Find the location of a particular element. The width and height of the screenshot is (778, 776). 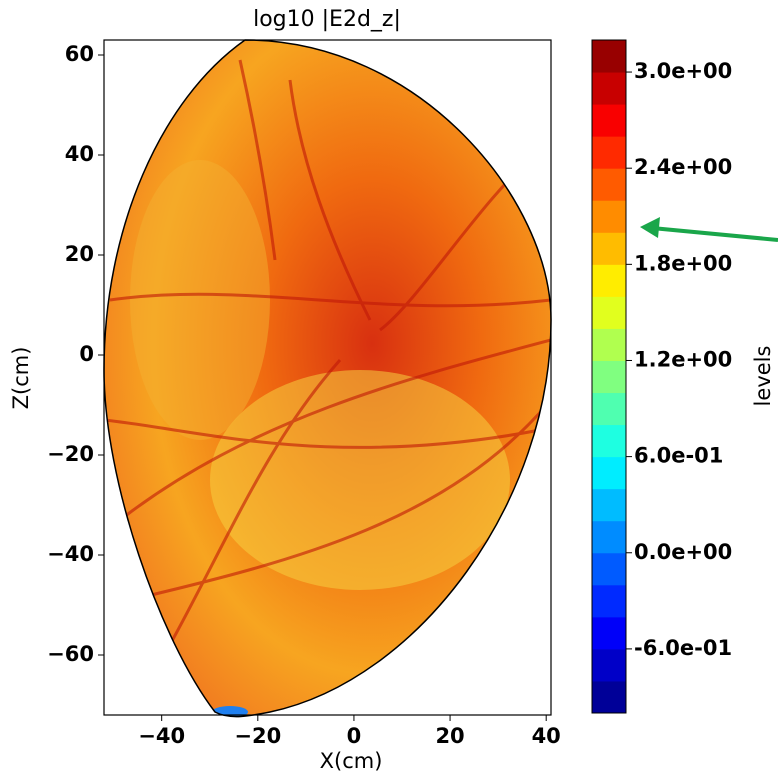

y-tick-label: 60 is located at coordinates (79, 54).